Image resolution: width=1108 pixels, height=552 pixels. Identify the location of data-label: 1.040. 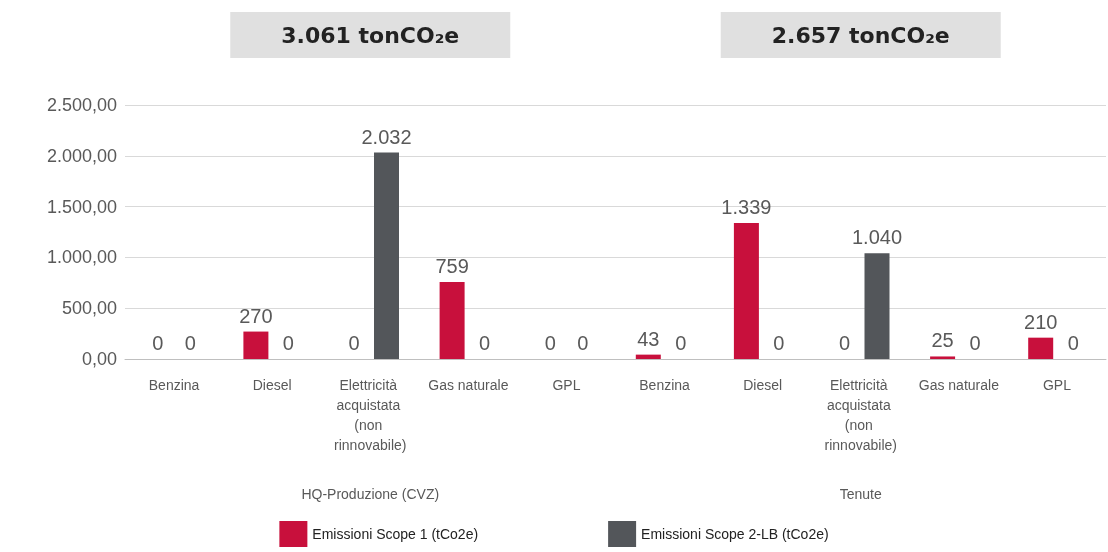
(877, 237).